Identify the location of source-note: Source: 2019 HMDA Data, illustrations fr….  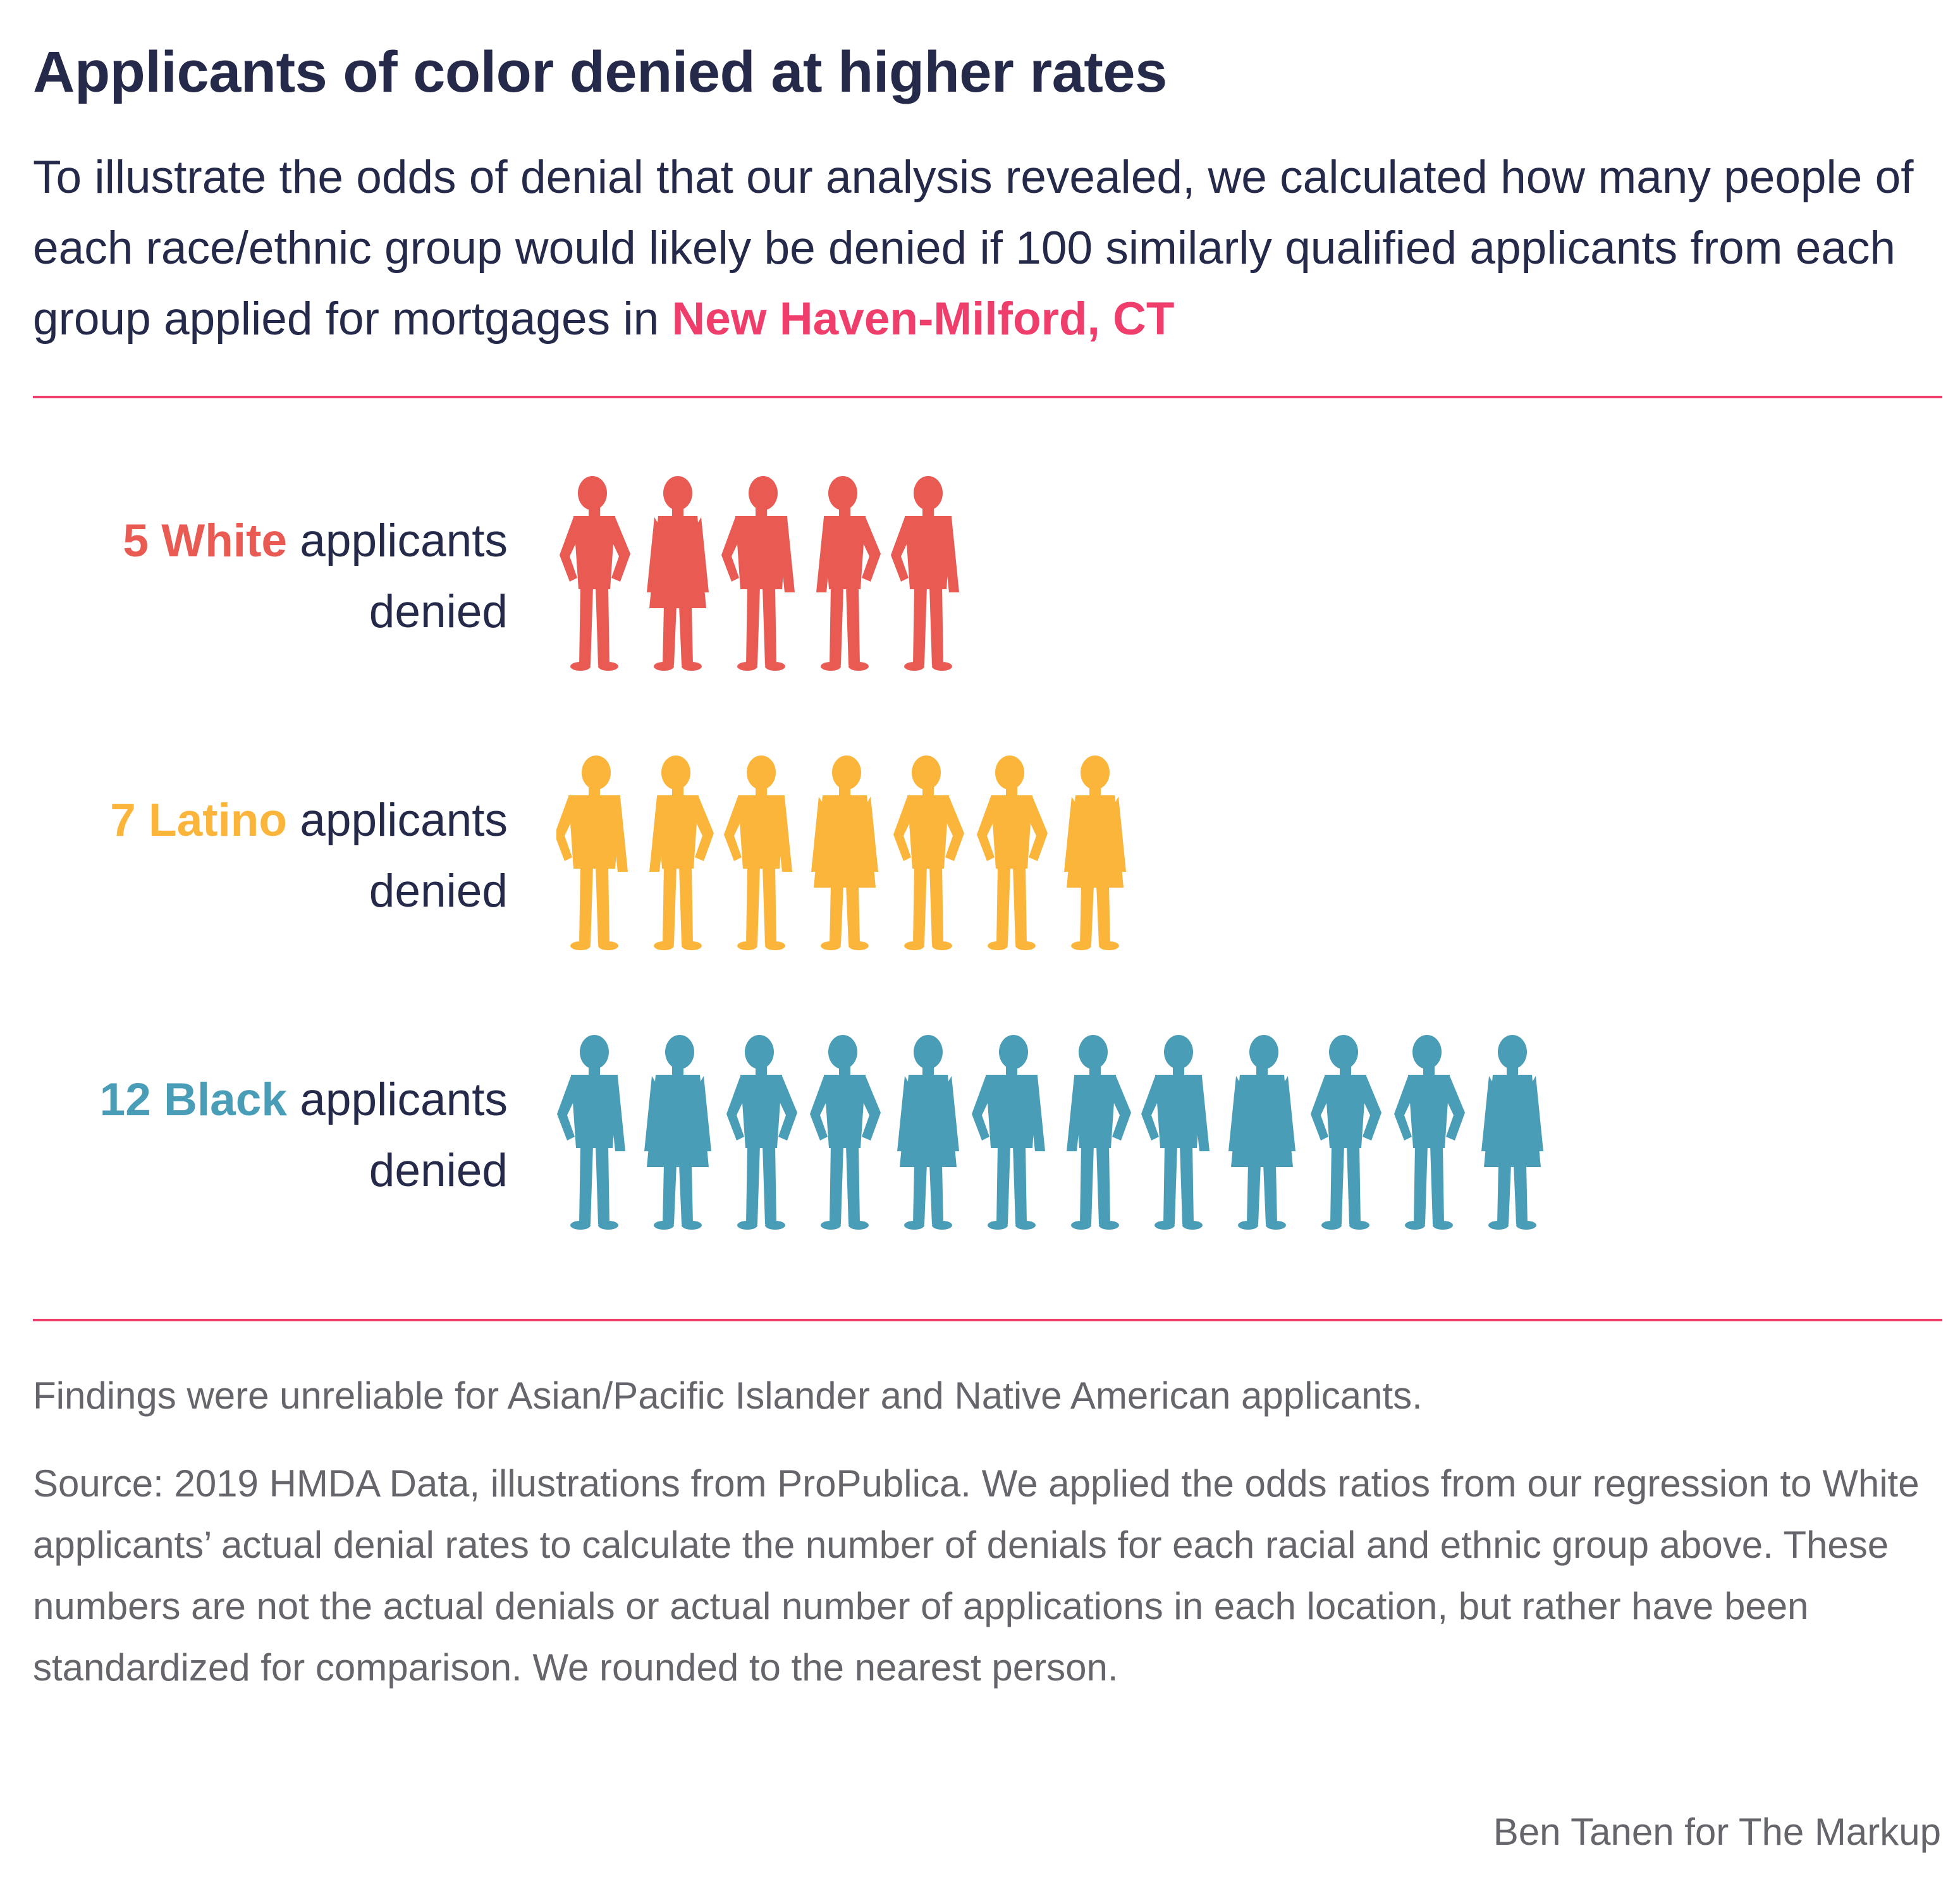
(976, 1575).